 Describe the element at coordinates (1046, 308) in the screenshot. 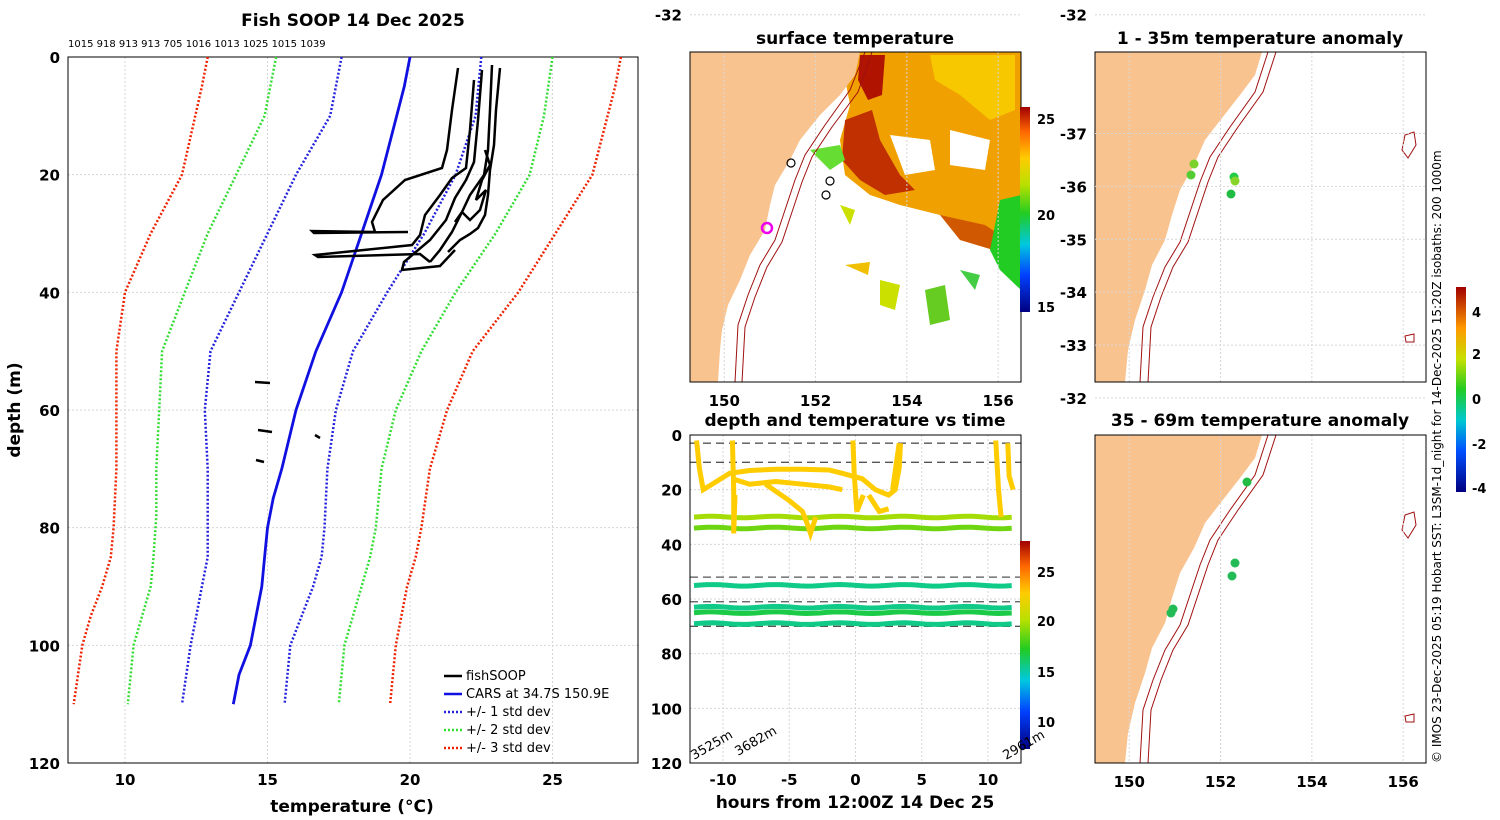

I see `sst-cbtick: 15` at that location.